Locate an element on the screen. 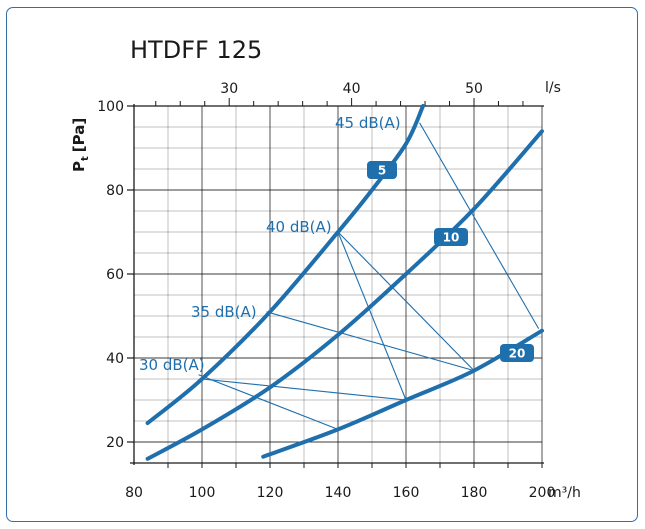  curve-badge-label: 20 is located at coordinates (517, 354).